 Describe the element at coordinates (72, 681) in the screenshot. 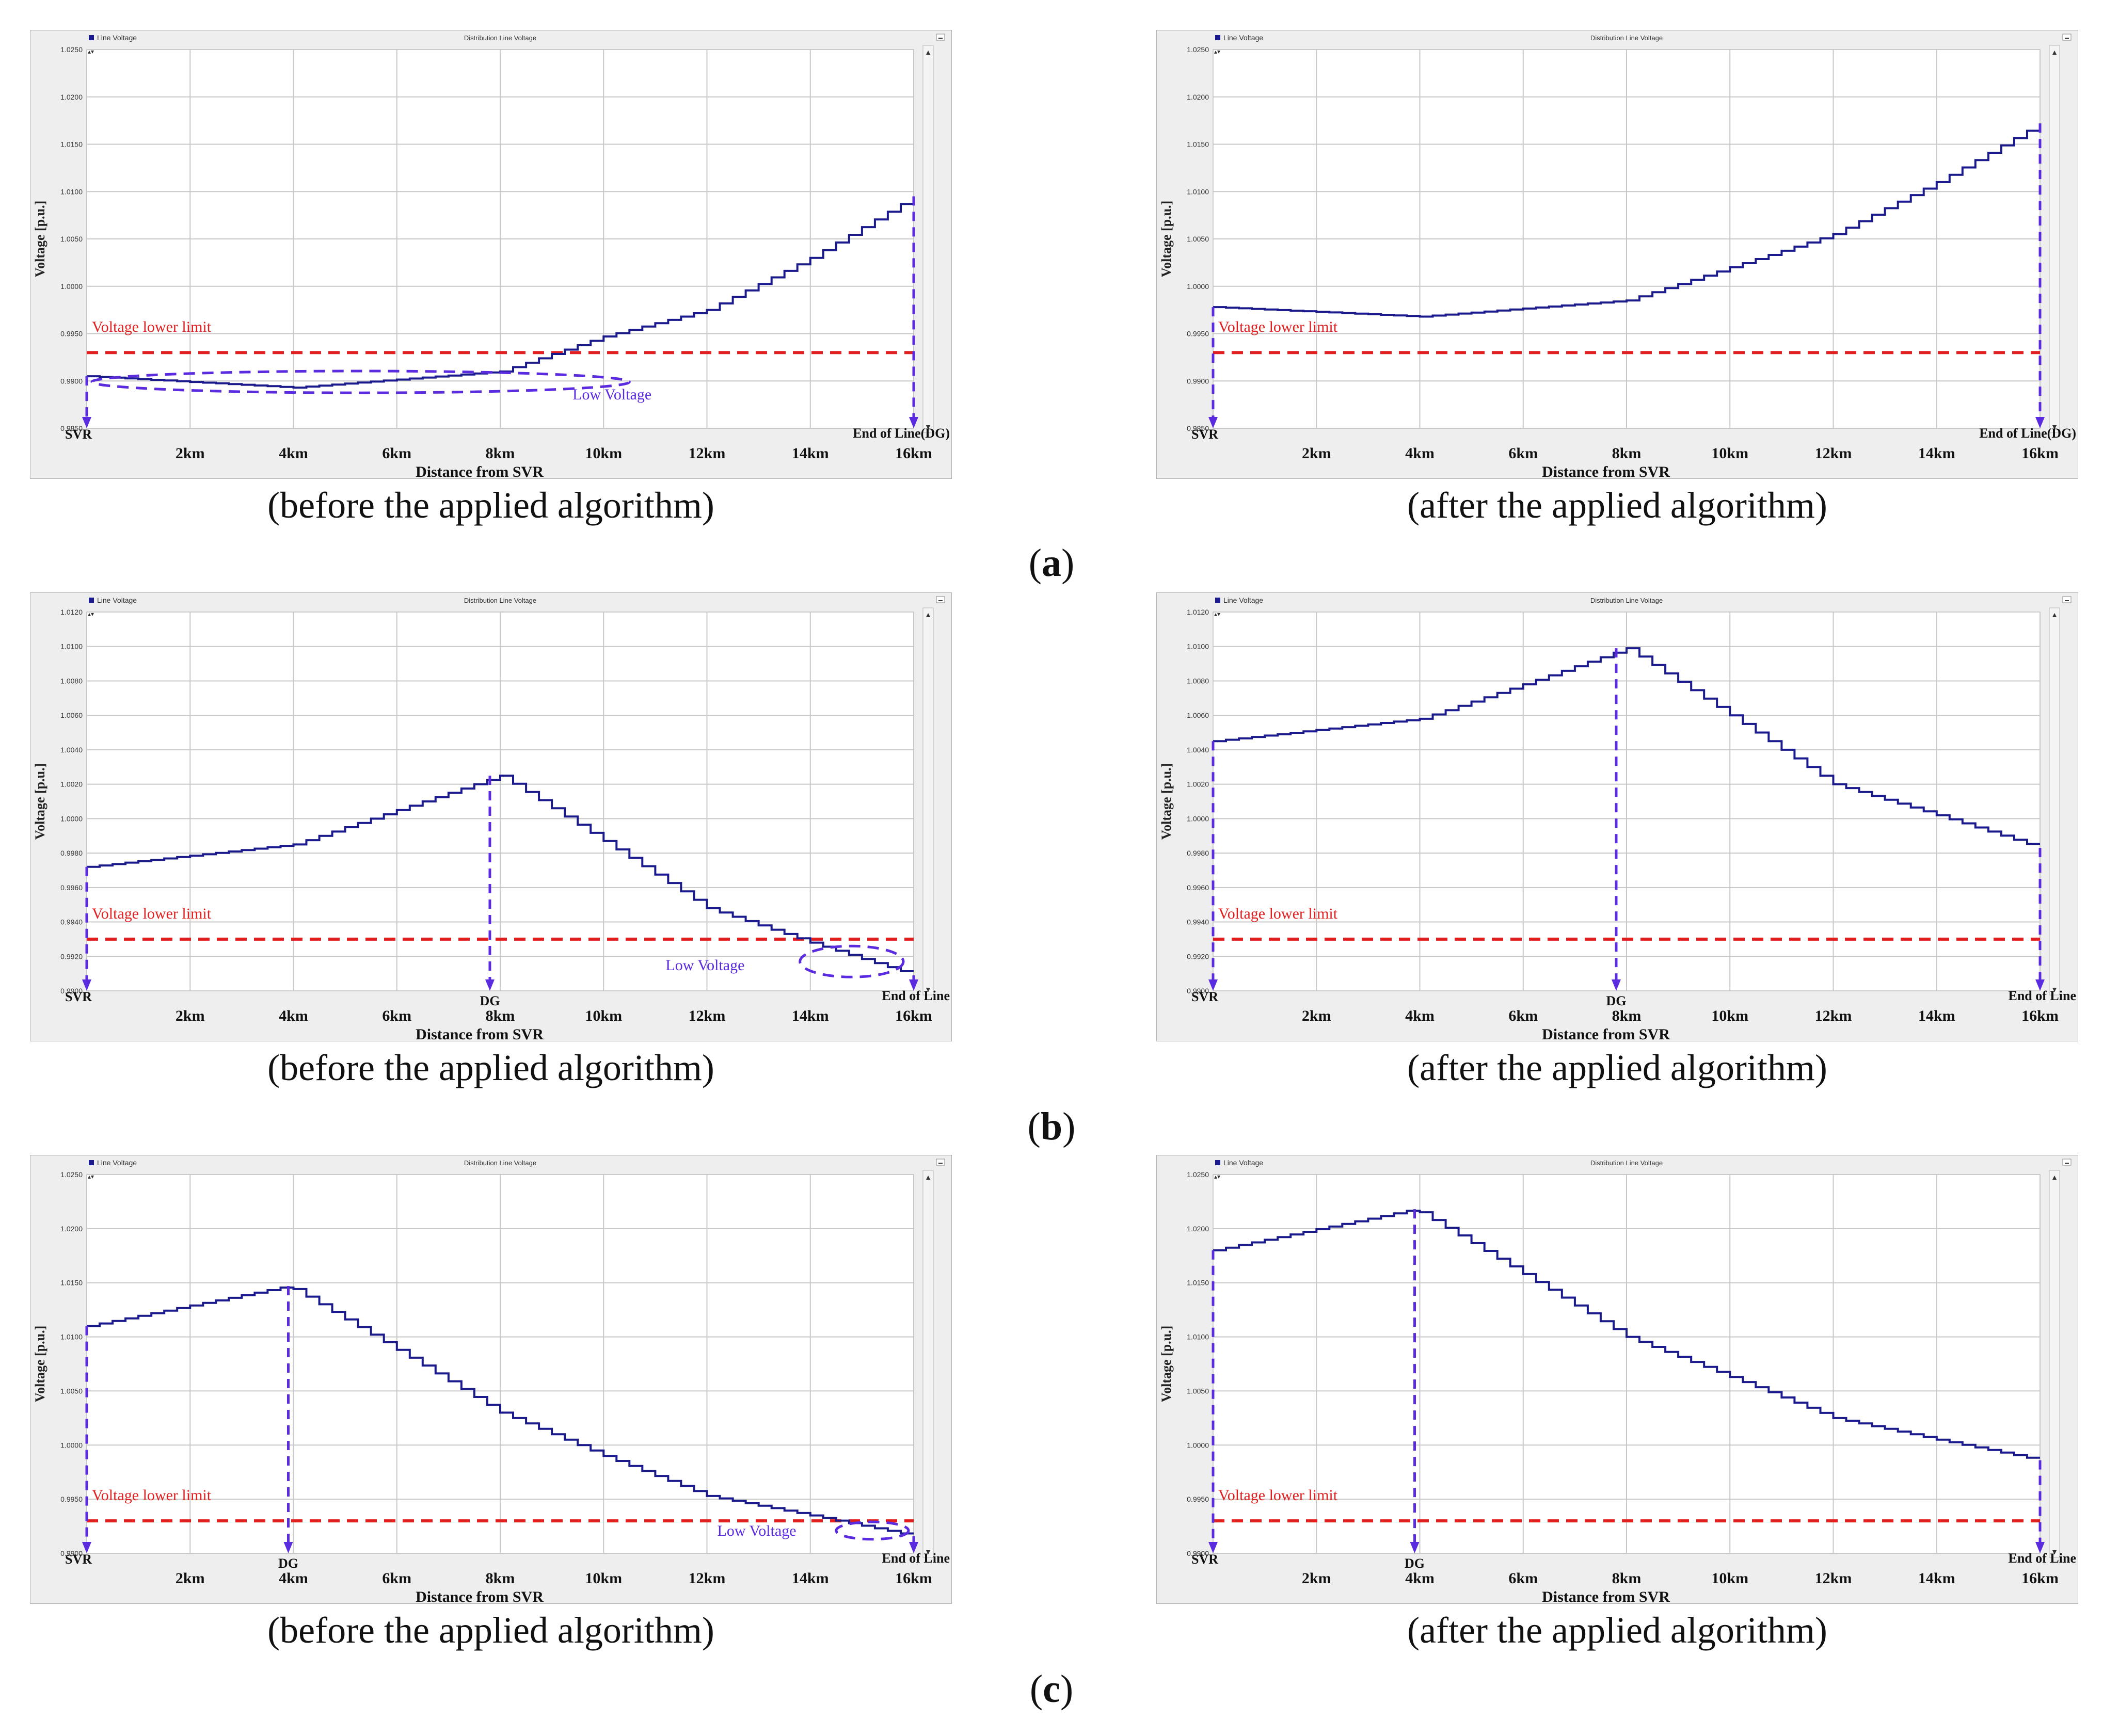

I see `y-tick-label: 1.0080` at that location.